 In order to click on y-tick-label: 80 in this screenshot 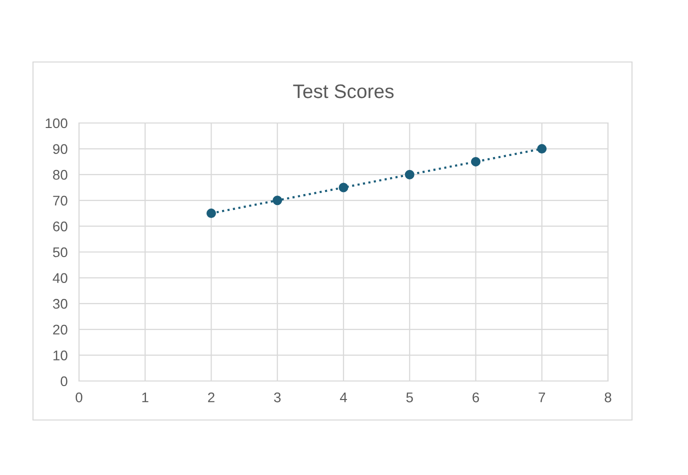, I will do `click(60, 175)`.